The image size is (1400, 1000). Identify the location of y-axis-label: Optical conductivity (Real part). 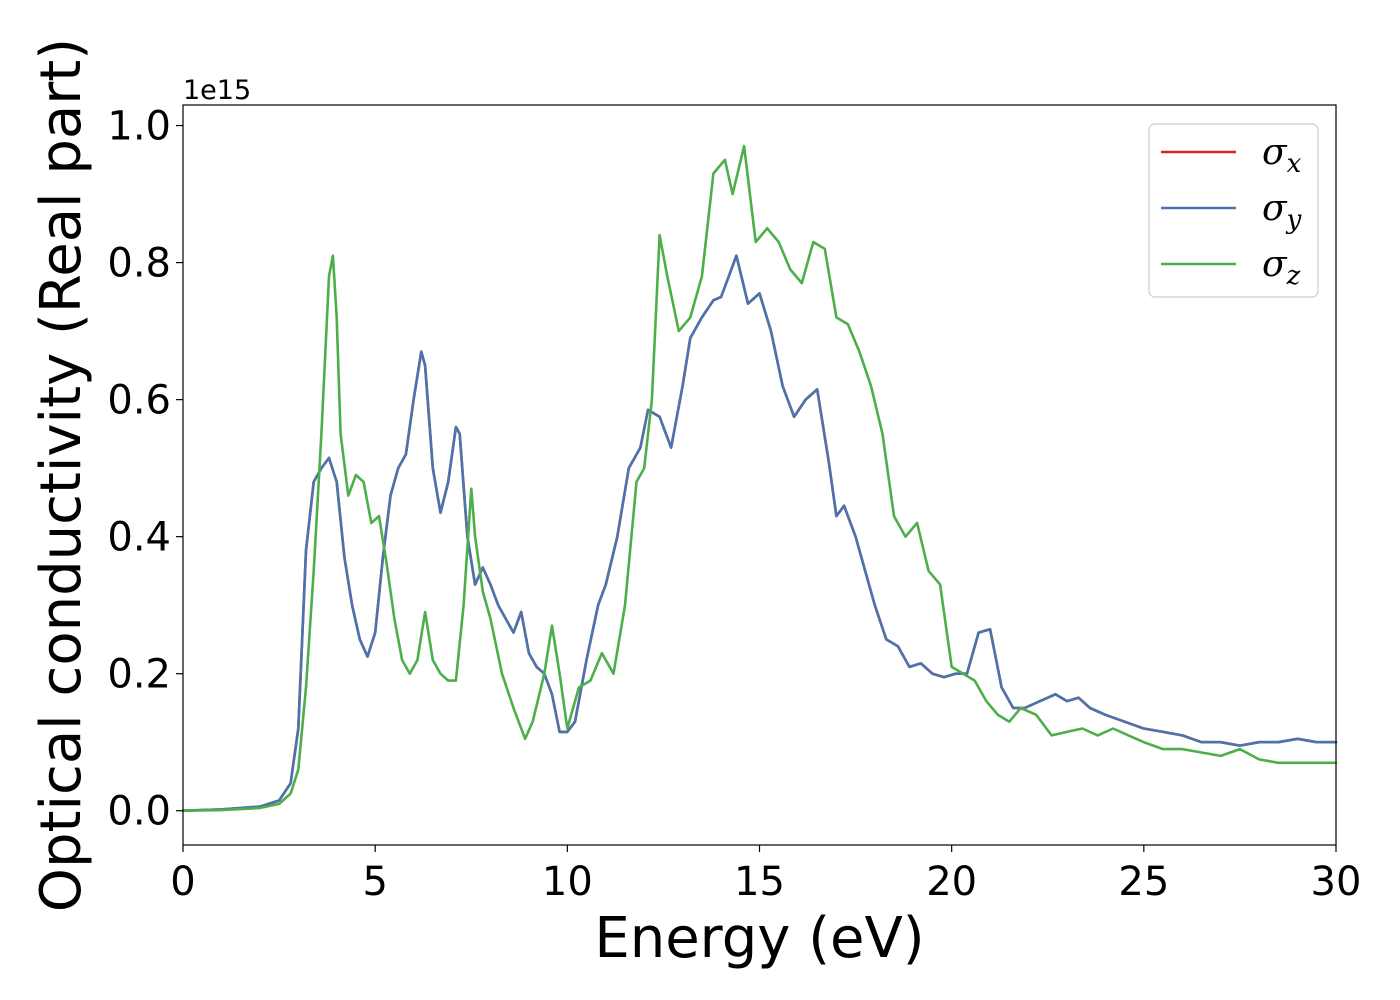
(61, 475).